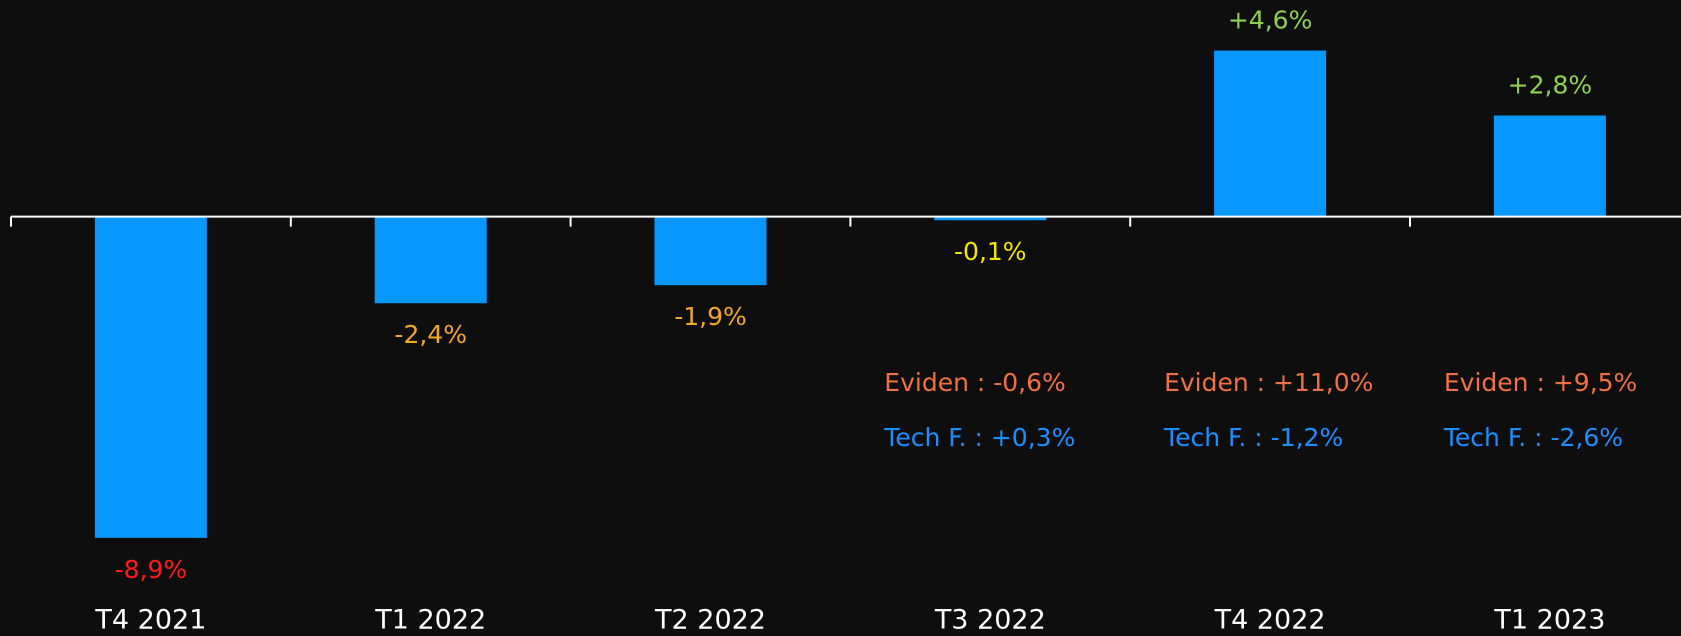 The height and width of the screenshot is (636, 1681). I want to click on annotation: Tech F. : -1,2%, so click(1253, 437).